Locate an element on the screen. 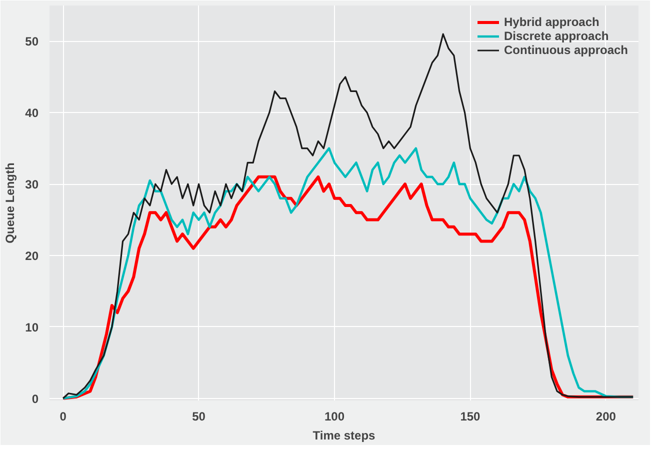  x-tick-label: 200 is located at coordinates (606, 417).